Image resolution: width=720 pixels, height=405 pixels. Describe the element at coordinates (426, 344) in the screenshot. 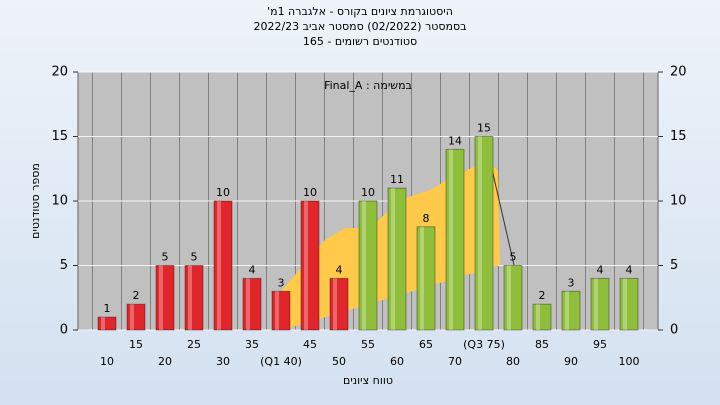

I see `x-tick-label: 65` at that location.